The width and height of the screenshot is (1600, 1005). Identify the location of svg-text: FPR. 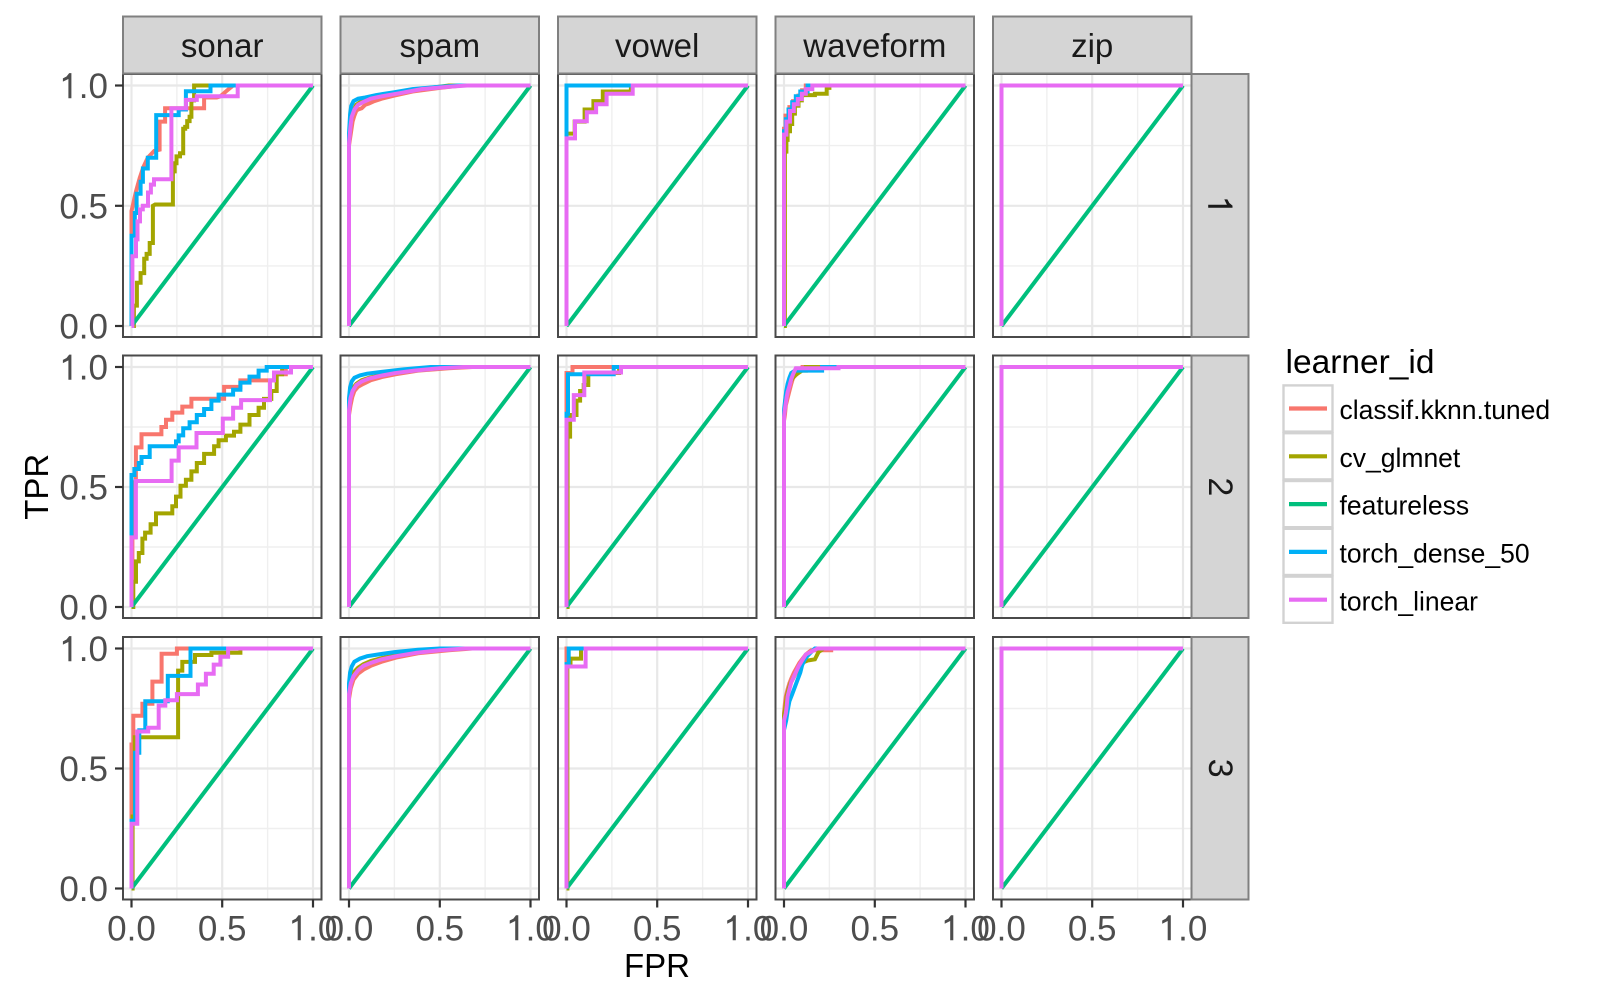
(657, 965).